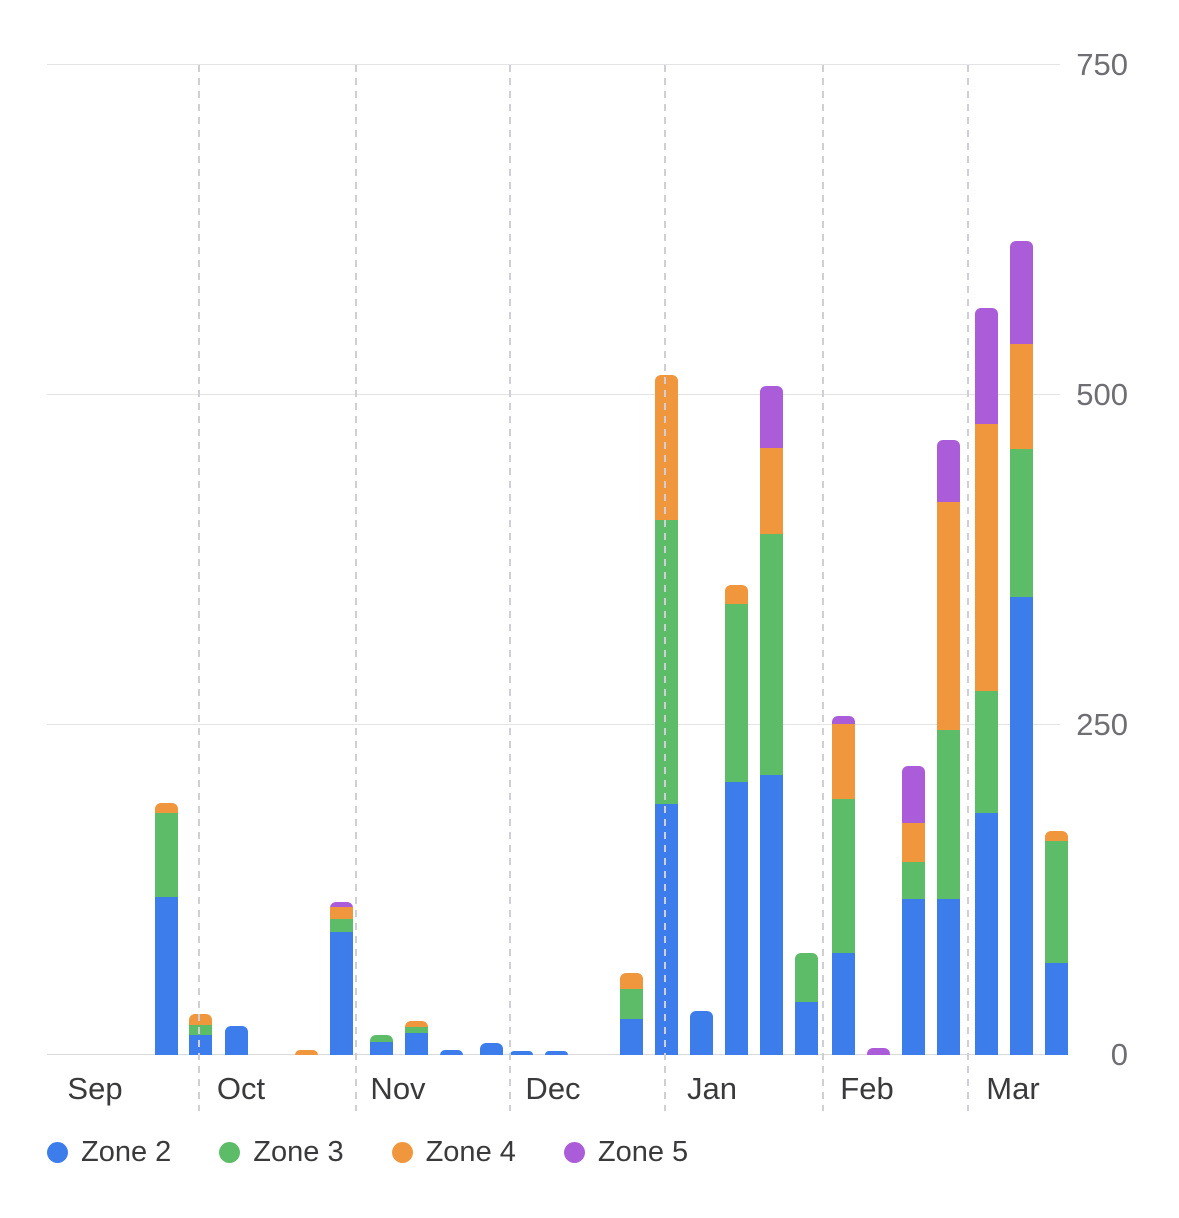 Image resolution: width=1179 pixels, height=1218 pixels. What do you see at coordinates (1119, 1054) in the screenshot?
I see `y-tick-label-0: 0` at bounding box center [1119, 1054].